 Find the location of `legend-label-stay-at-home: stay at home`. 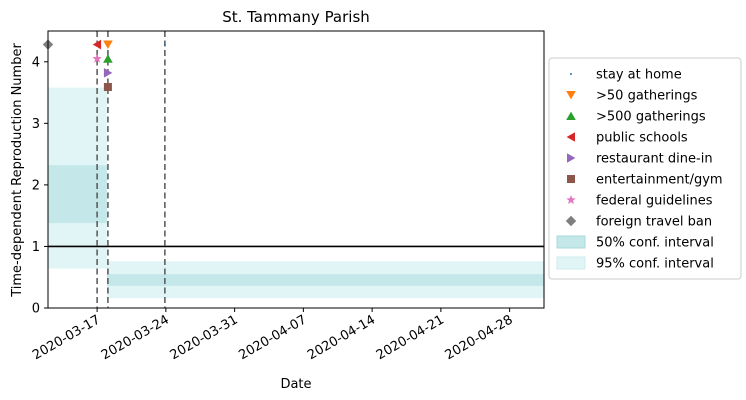

legend-label-stay-at-home: stay at home is located at coordinates (639, 75).